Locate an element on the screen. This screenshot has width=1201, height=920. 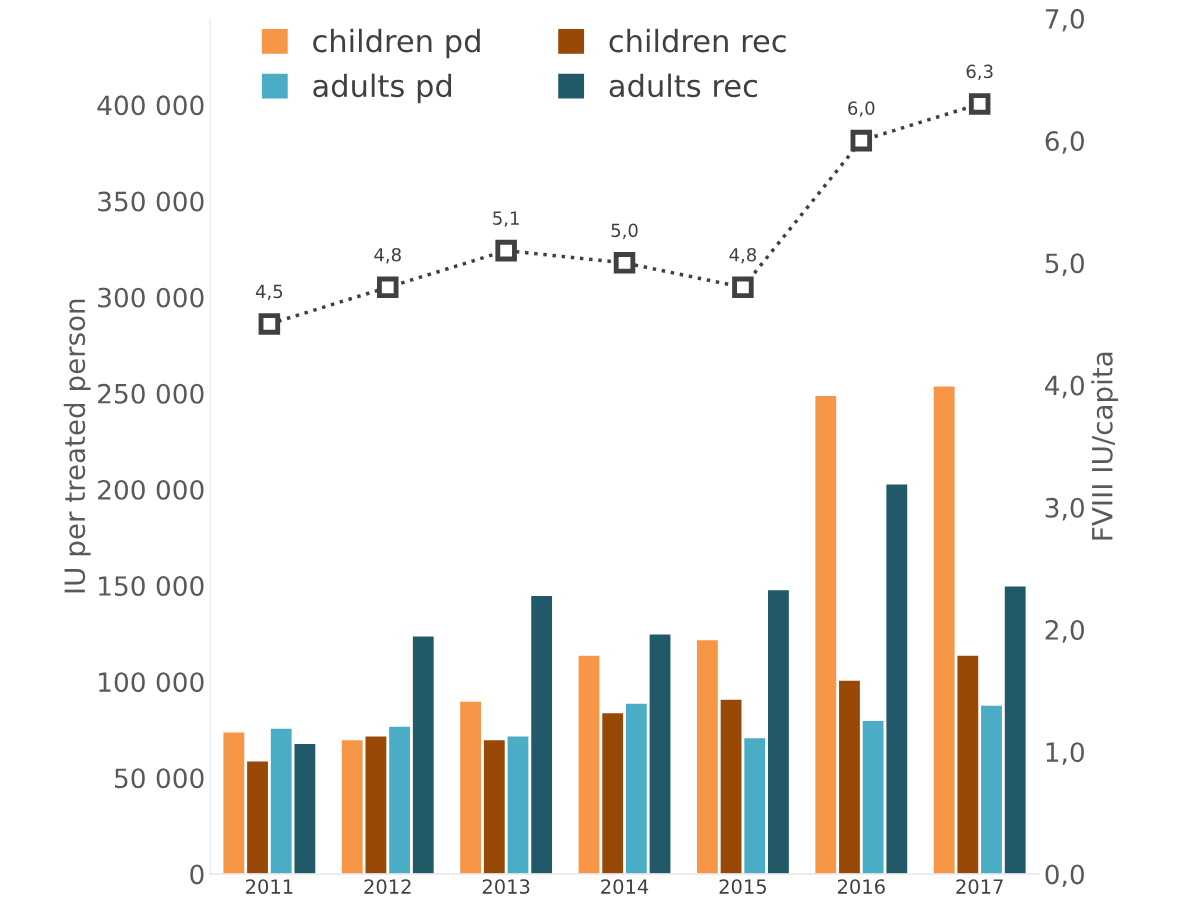
y2-tick-label: 0,0 is located at coordinates (1064, 876).